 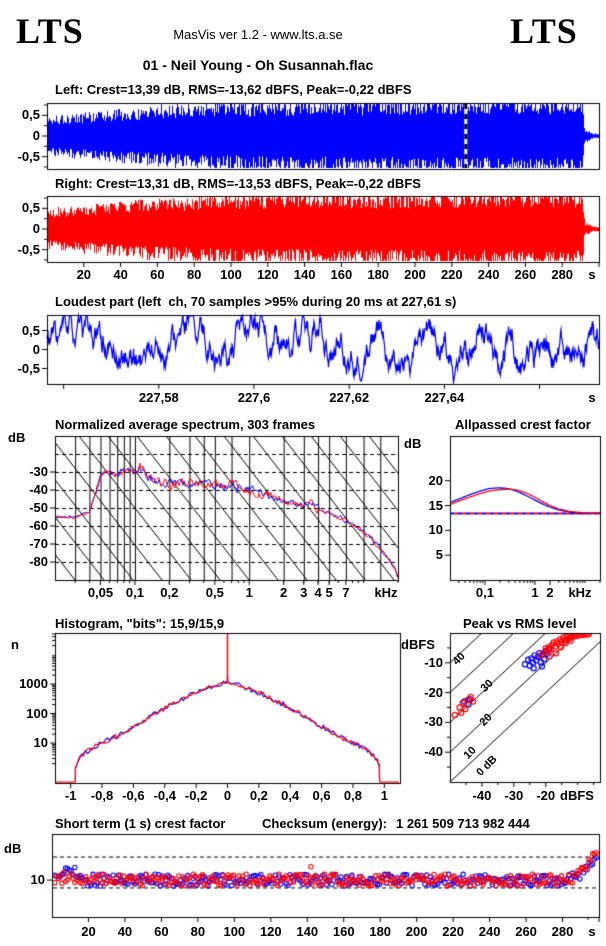 What do you see at coordinates (318, 592) in the screenshot?
I see `tick-label: 4` at bounding box center [318, 592].